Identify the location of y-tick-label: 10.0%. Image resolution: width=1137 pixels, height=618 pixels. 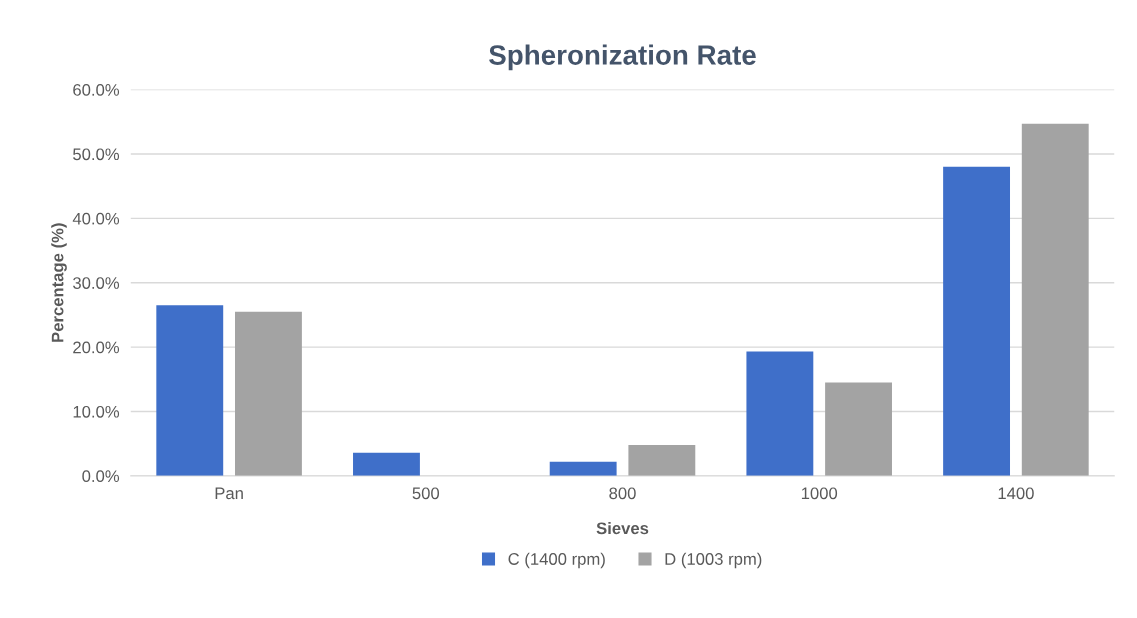
(96, 411).